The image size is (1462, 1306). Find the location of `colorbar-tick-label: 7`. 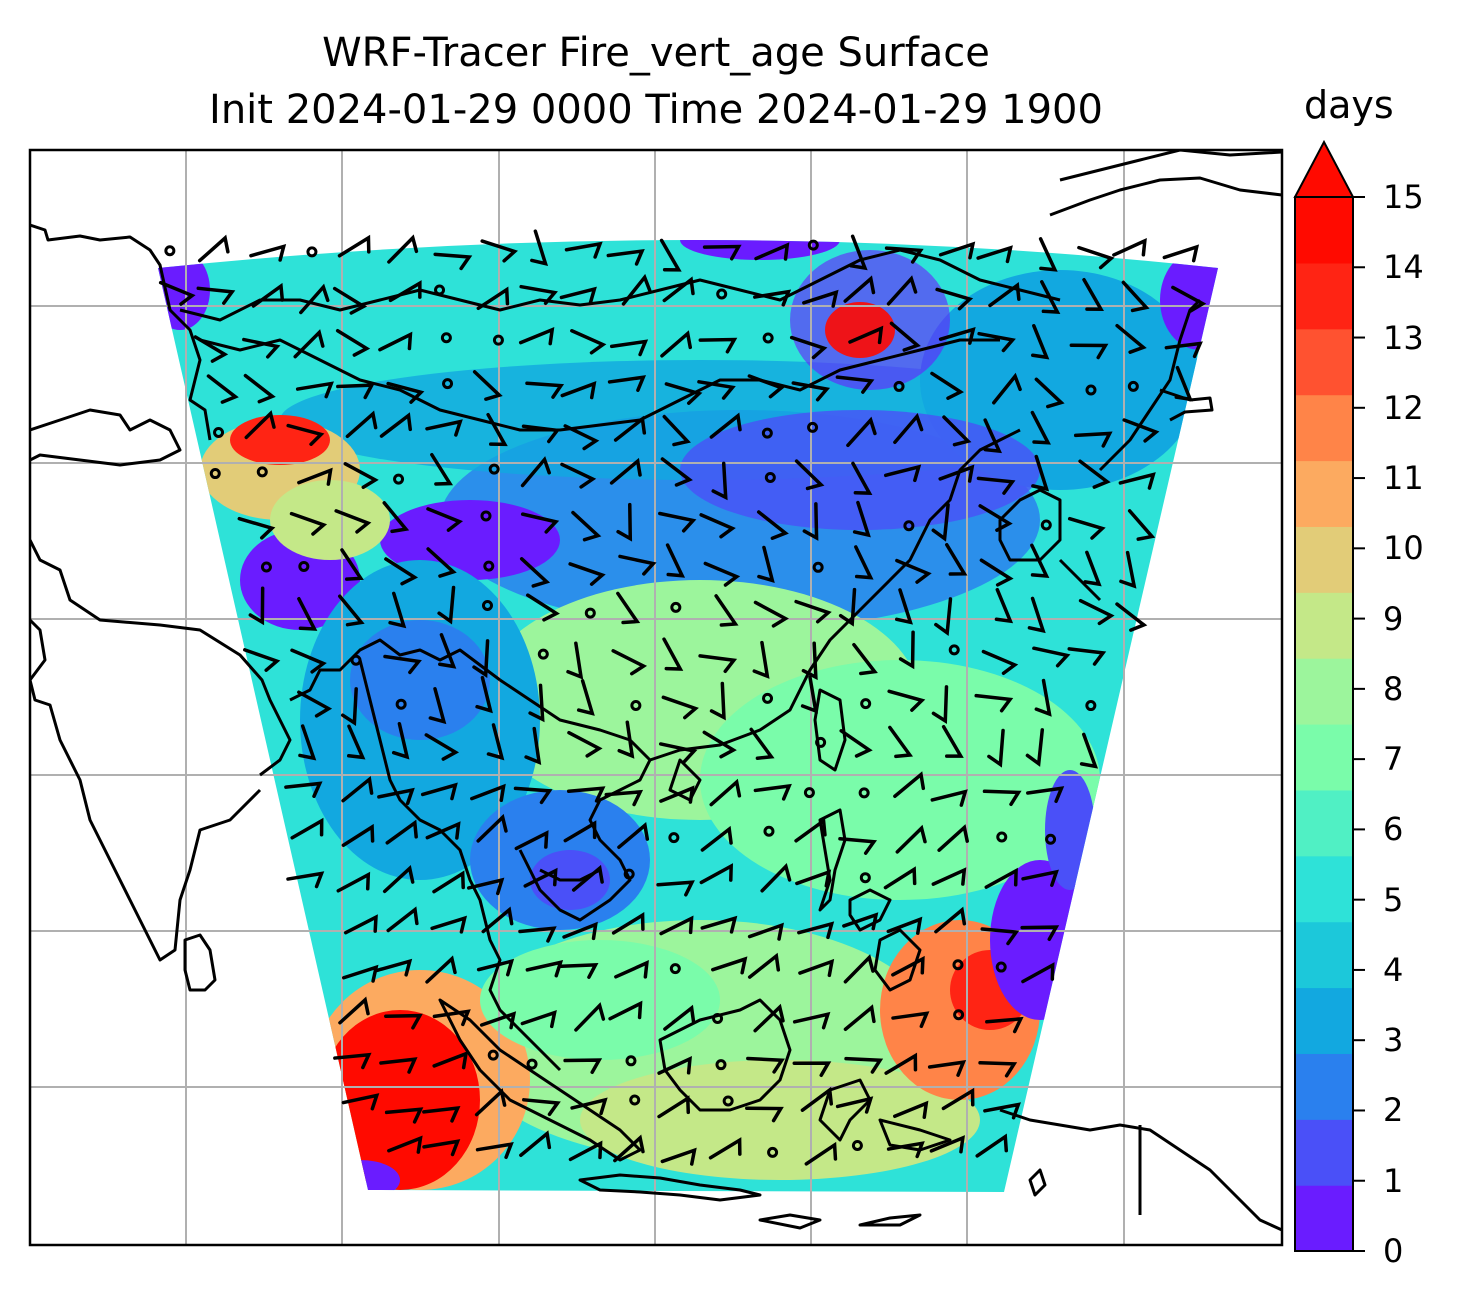

colorbar-tick-label: 7 is located at coordinates (1393, 759).